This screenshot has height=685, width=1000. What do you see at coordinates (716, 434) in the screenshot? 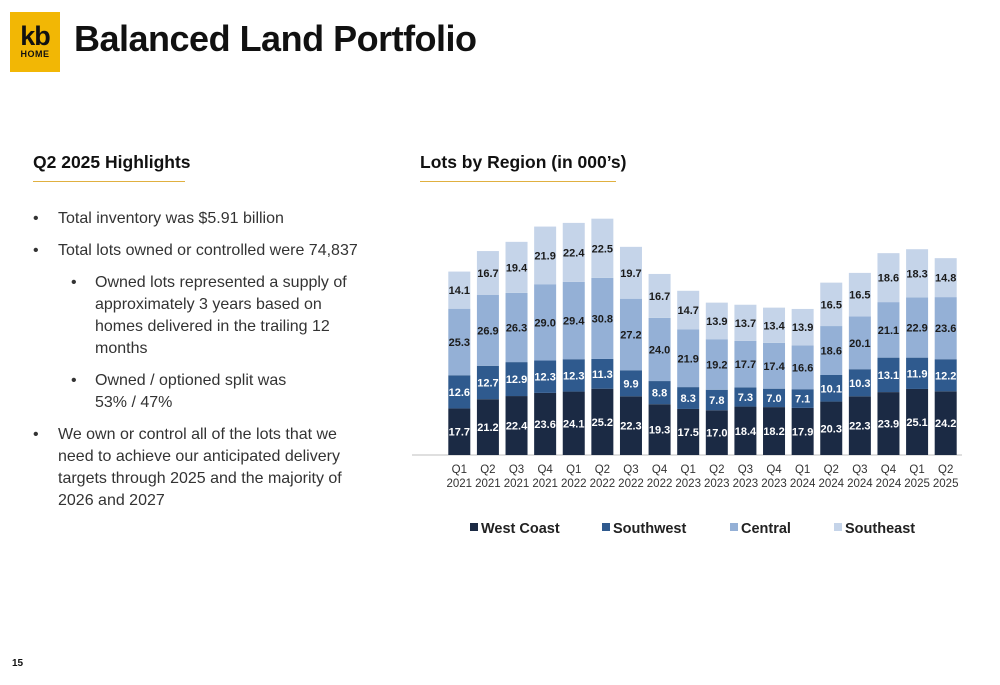
I see `bar-value-label: 17.0` at bounding box center [716, 434].